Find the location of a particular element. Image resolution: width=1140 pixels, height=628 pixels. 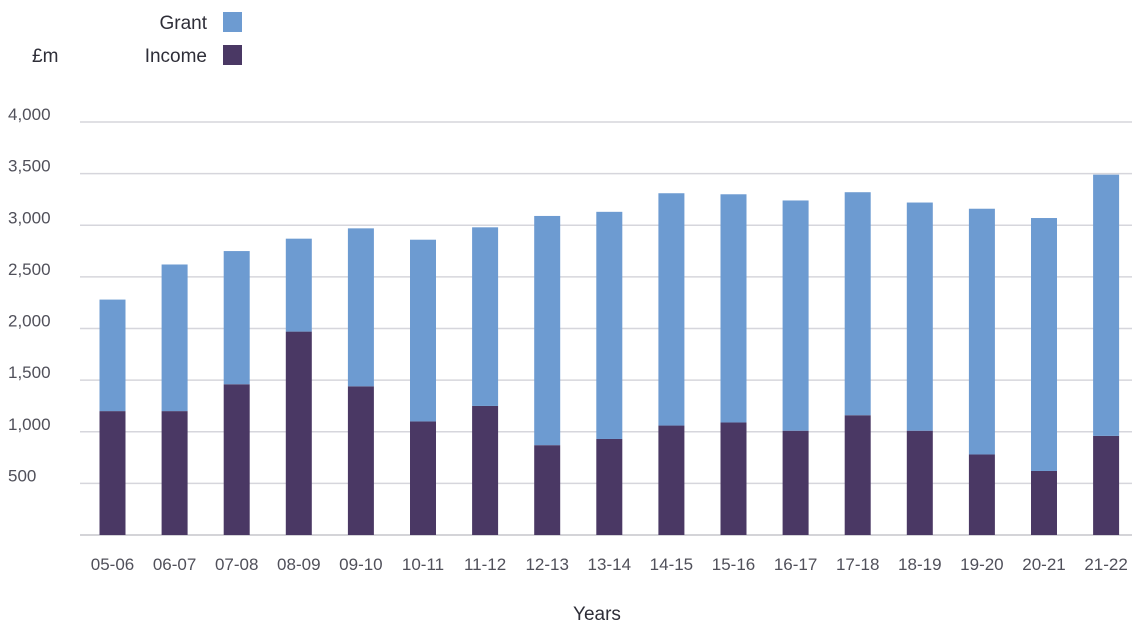

x-tick-label: 06-07 is located at coordinates (174, 564).